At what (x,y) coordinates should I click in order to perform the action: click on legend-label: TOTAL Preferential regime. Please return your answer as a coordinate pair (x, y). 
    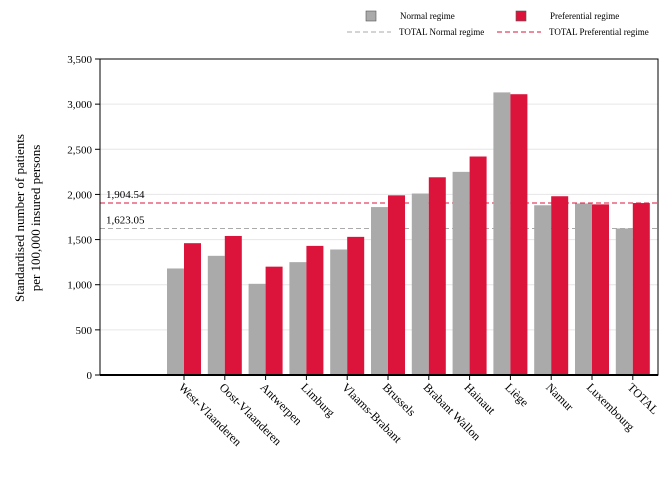
    Looking at the image, I should click on (599, 32).